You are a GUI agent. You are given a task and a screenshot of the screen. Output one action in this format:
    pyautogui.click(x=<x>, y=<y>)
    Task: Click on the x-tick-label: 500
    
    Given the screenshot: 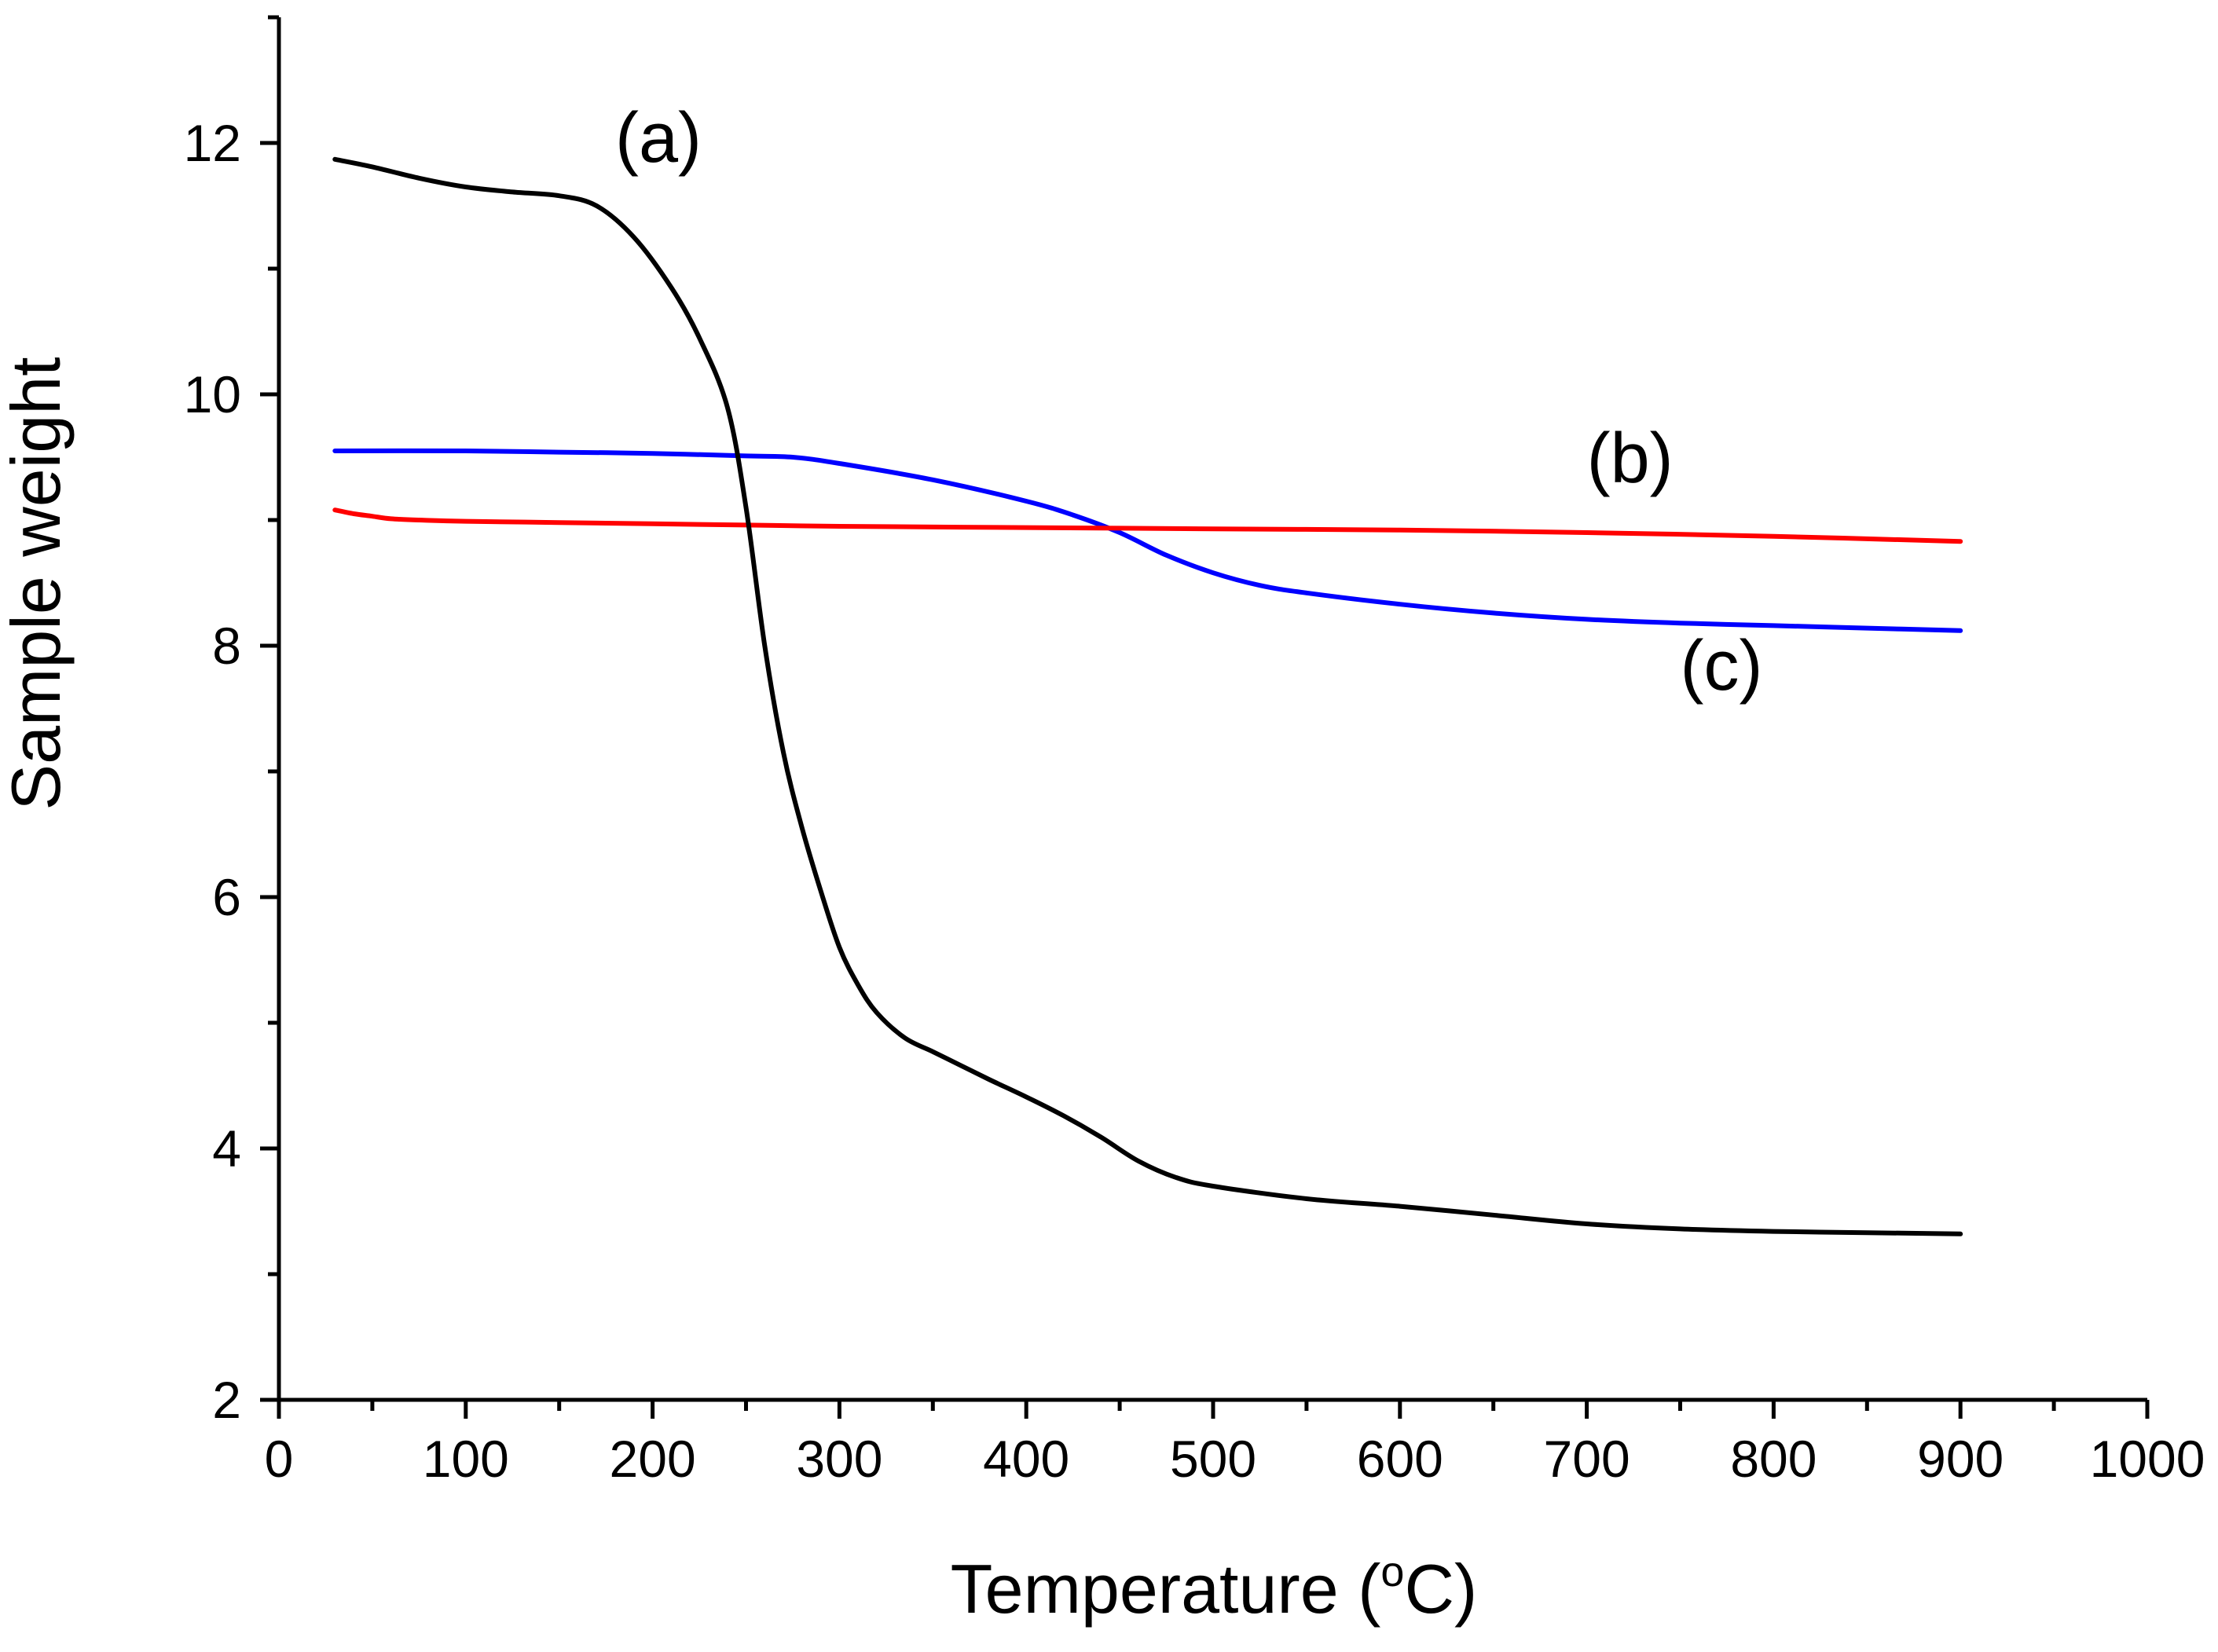 What is the action you would take?
    pyautogui.click(x=1213, y=1459)
    